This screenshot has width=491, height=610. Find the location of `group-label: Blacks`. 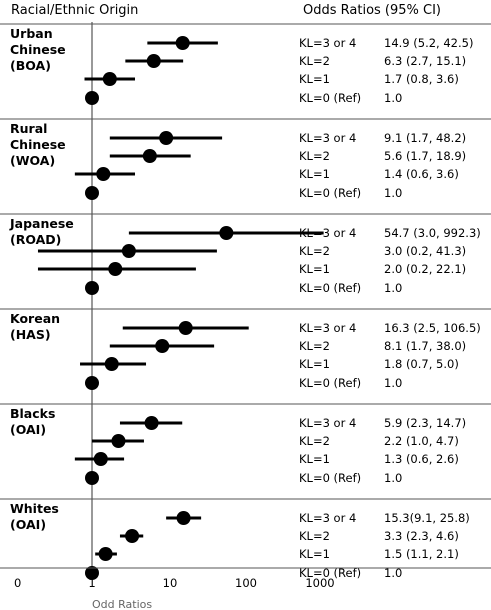

group-label: Blacks is located at coordinates (32, 413).